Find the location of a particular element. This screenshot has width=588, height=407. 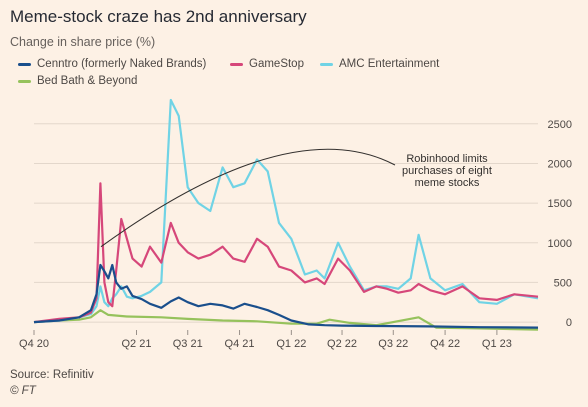

x-tick-label: Q2 22 is located at coordinates (342, 344).